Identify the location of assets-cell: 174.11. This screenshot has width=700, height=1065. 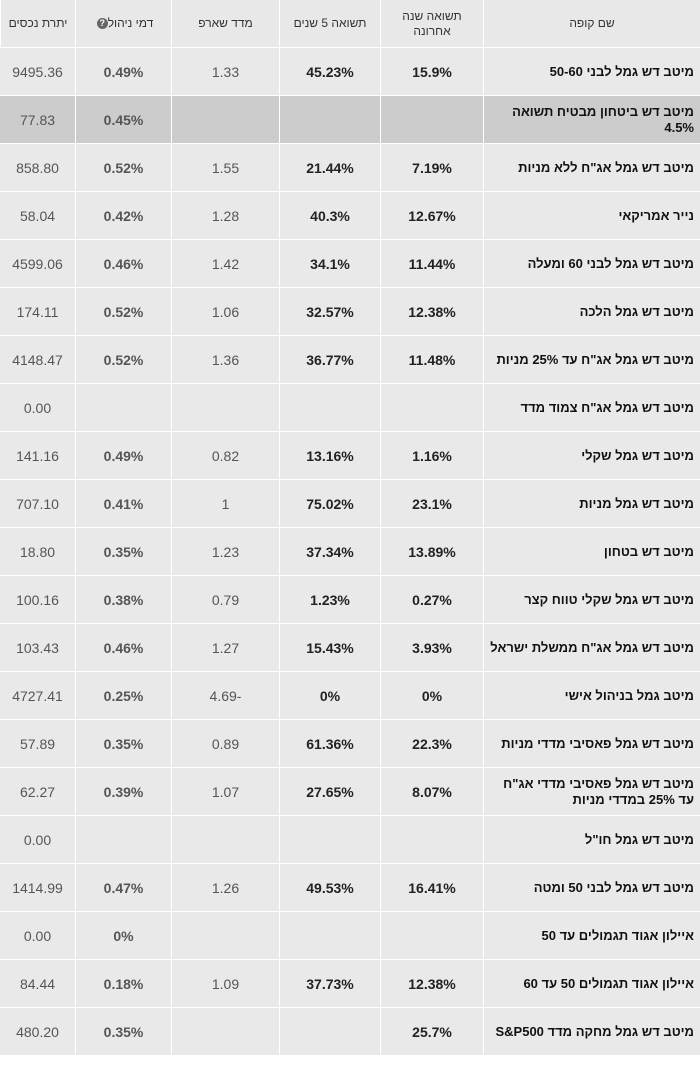
(37, 311).